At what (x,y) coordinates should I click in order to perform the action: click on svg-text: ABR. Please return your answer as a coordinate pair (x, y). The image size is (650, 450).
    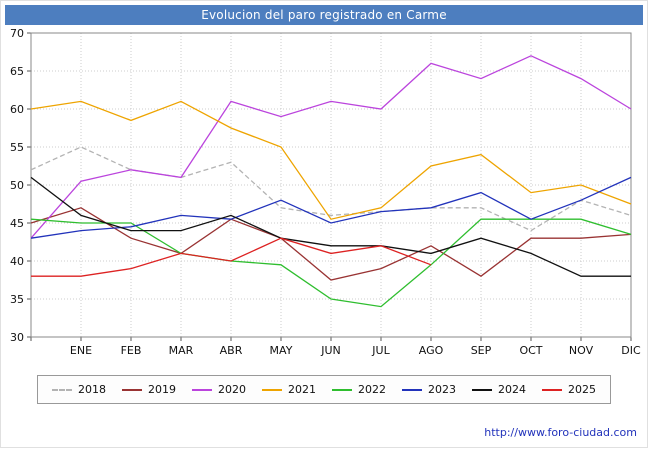
    Looking at the image, I should click on (231, 350).